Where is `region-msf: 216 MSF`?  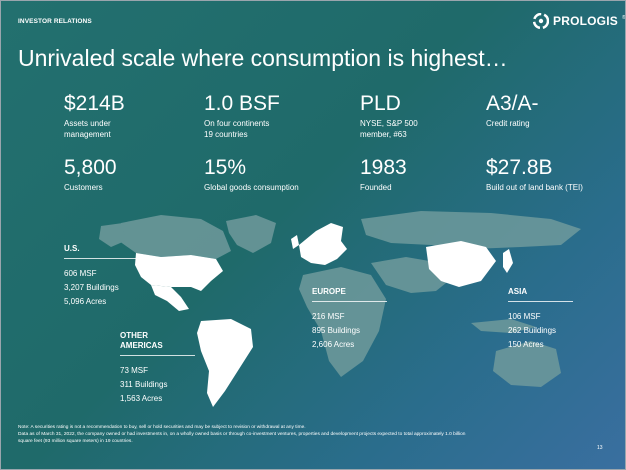 region-msf: 216 MSF is located at coordinates (328, 316).